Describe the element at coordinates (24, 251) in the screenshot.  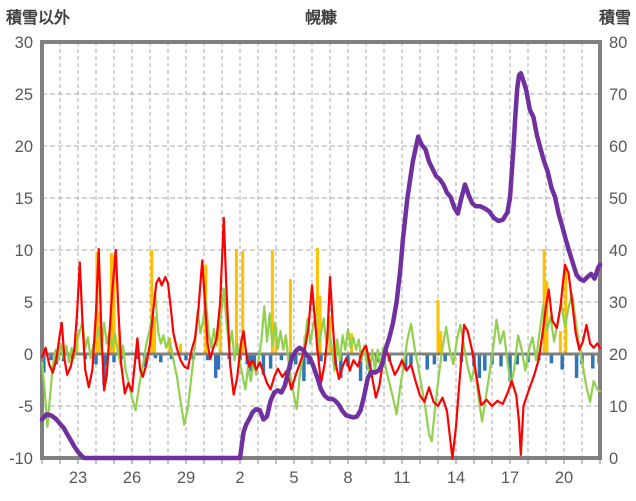
I see `y-axis-left-tick-label: 10` at that location.